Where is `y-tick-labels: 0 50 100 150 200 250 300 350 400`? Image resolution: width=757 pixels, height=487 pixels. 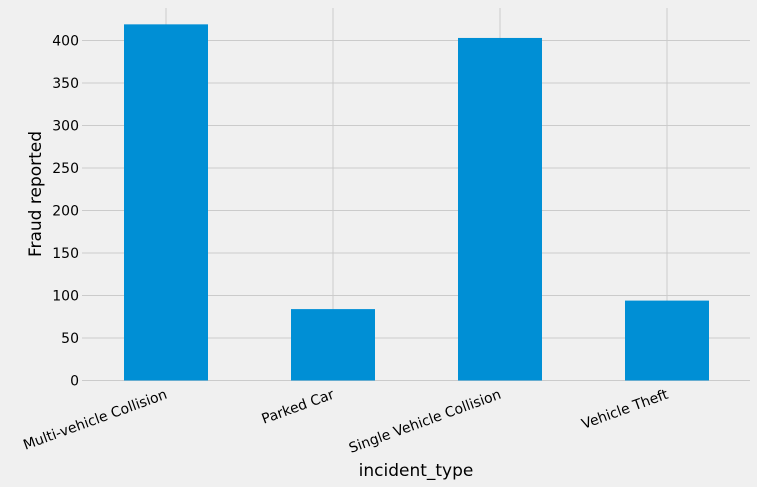
y-tick-labels: 0 50 100 150 200 250 300 350 400 is located at coordinates (65, 212).